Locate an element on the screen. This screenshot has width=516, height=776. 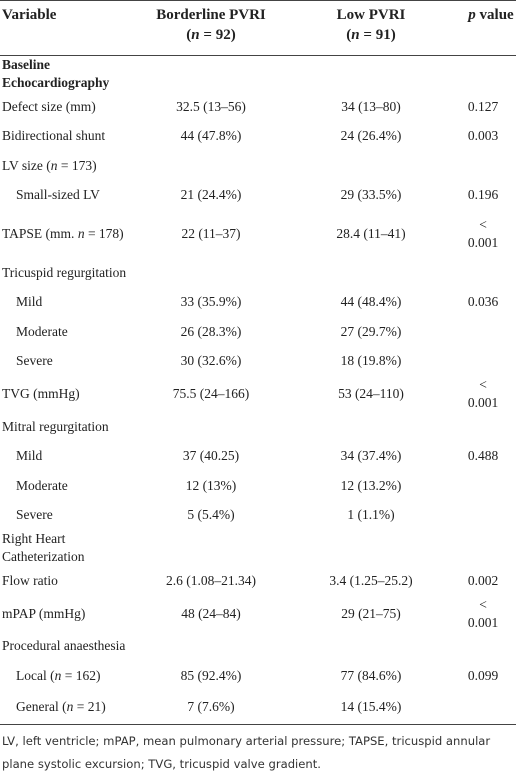
value-cell: 1 (1.1%) is located at coordinates (371, 515).